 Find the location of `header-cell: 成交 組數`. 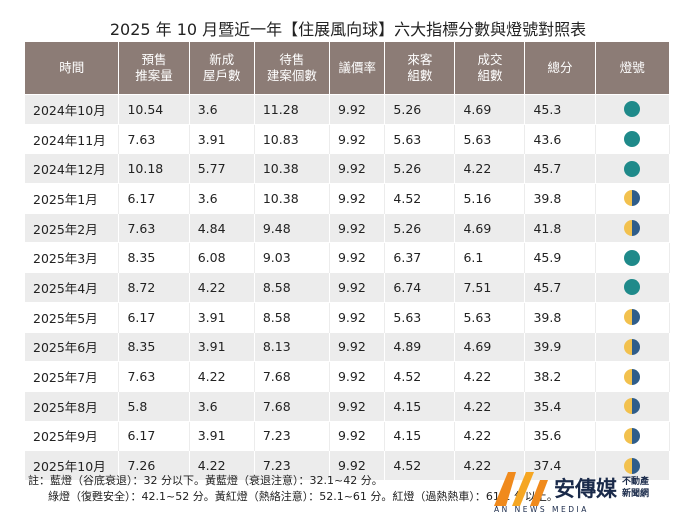

header-cell: 成交 組數 is located at coordinates (490, 68).